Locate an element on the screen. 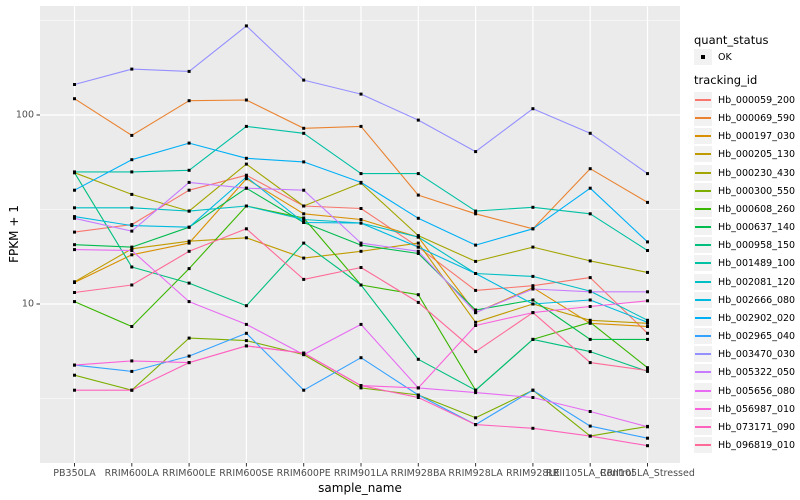  legend-label: Hb_000637_140 is located at coordinates (757, 228).